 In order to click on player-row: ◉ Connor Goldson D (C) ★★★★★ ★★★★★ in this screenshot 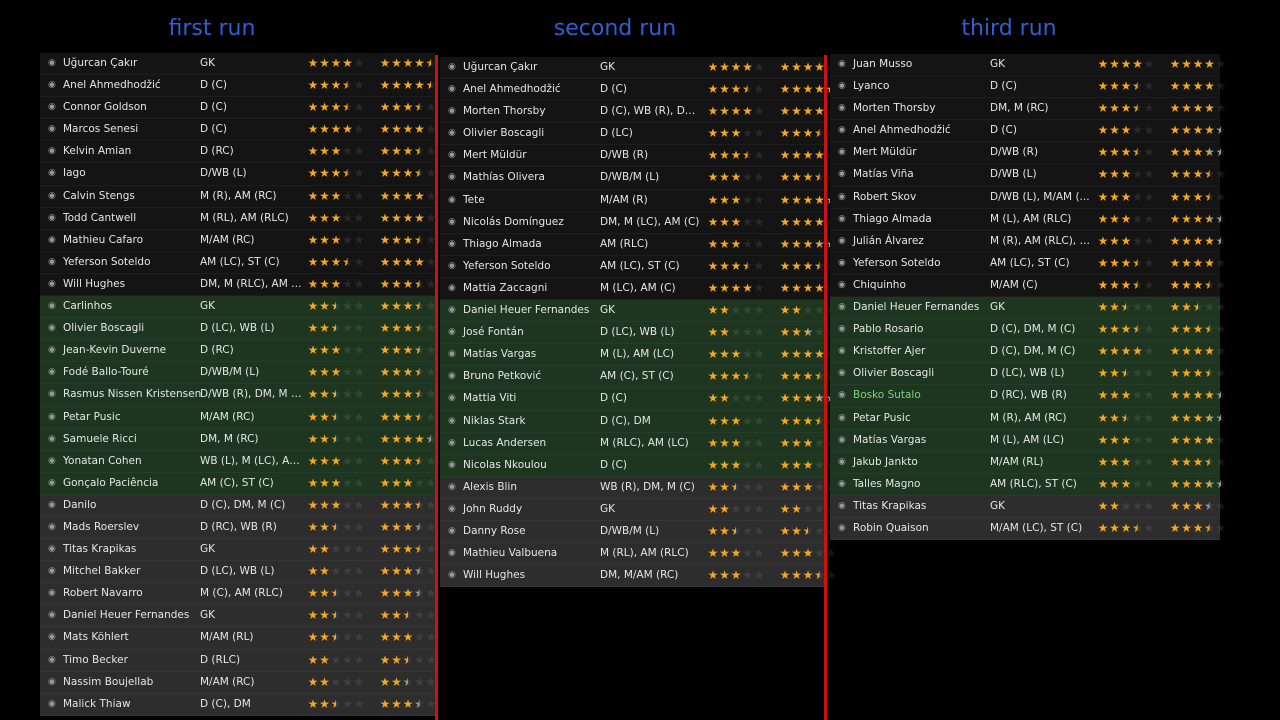, I will do `click(238, 108)`.